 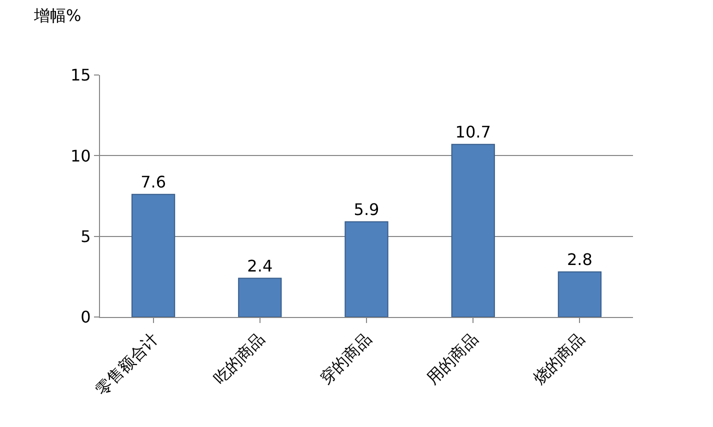 What do you see at coordinates (558, 358) in the screenshot?
I see `x-tick-label: 烧的商品` at bounding box center [558, 358].